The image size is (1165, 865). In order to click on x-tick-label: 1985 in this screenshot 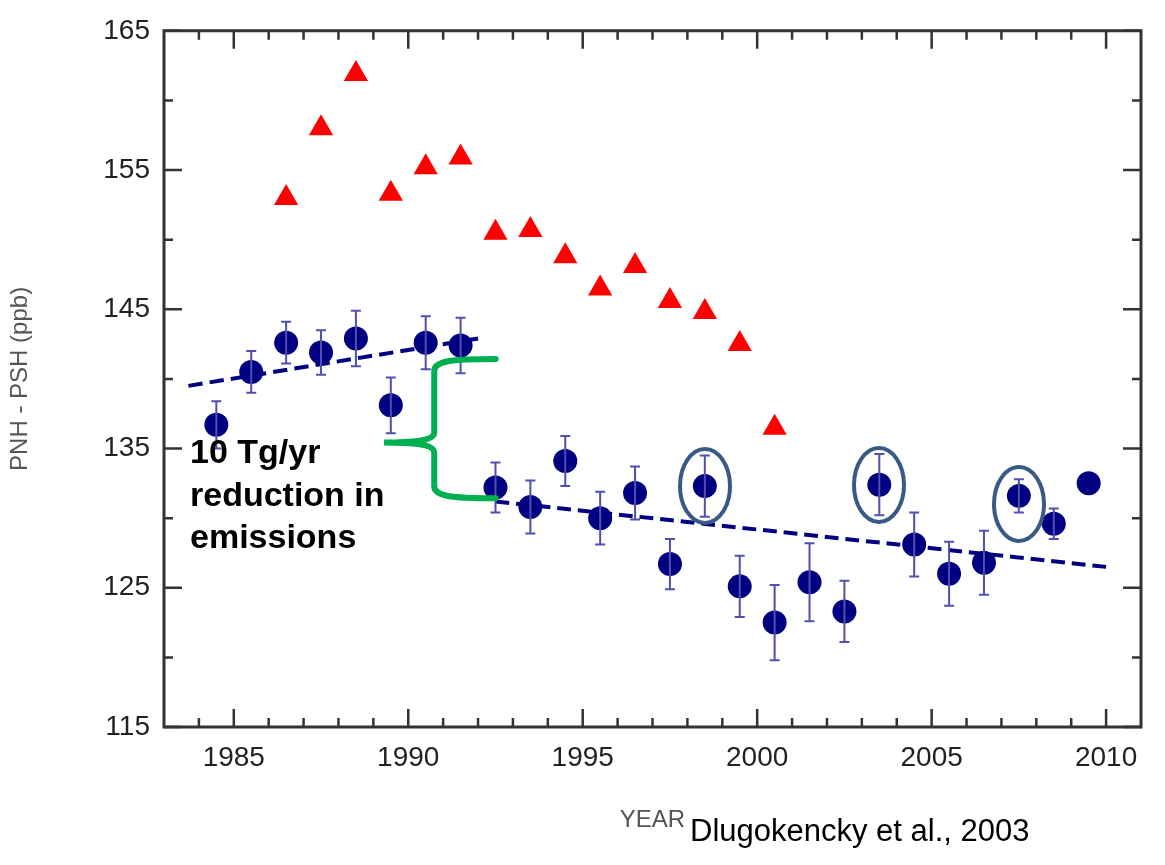, I will do `click(233, 756)`.